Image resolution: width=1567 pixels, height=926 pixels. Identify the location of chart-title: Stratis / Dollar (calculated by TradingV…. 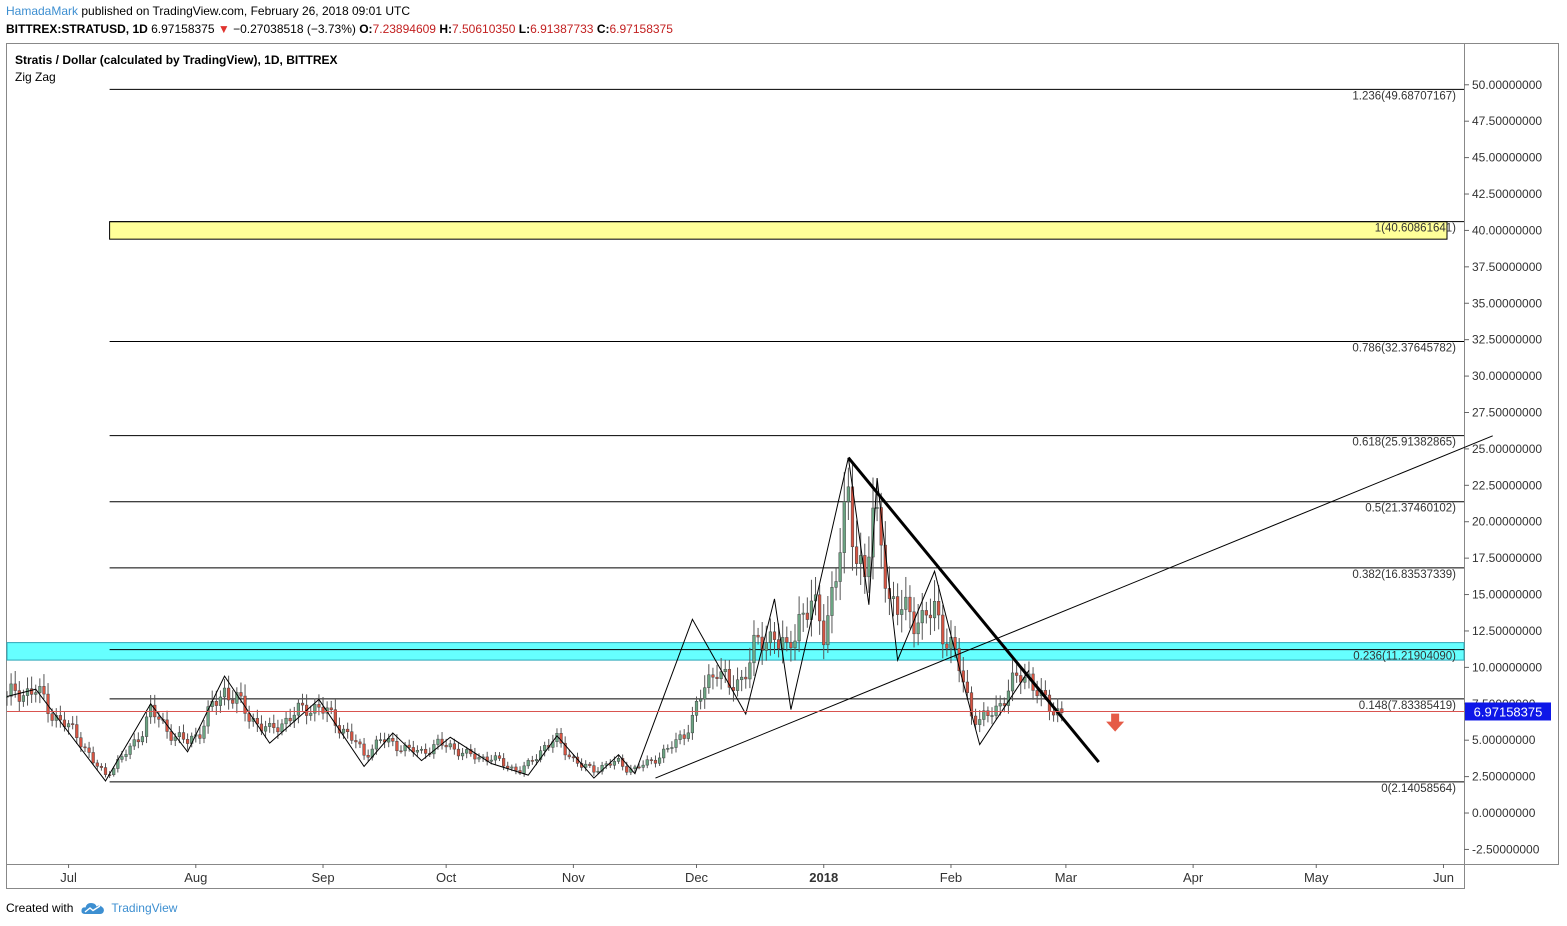
(176, 60).